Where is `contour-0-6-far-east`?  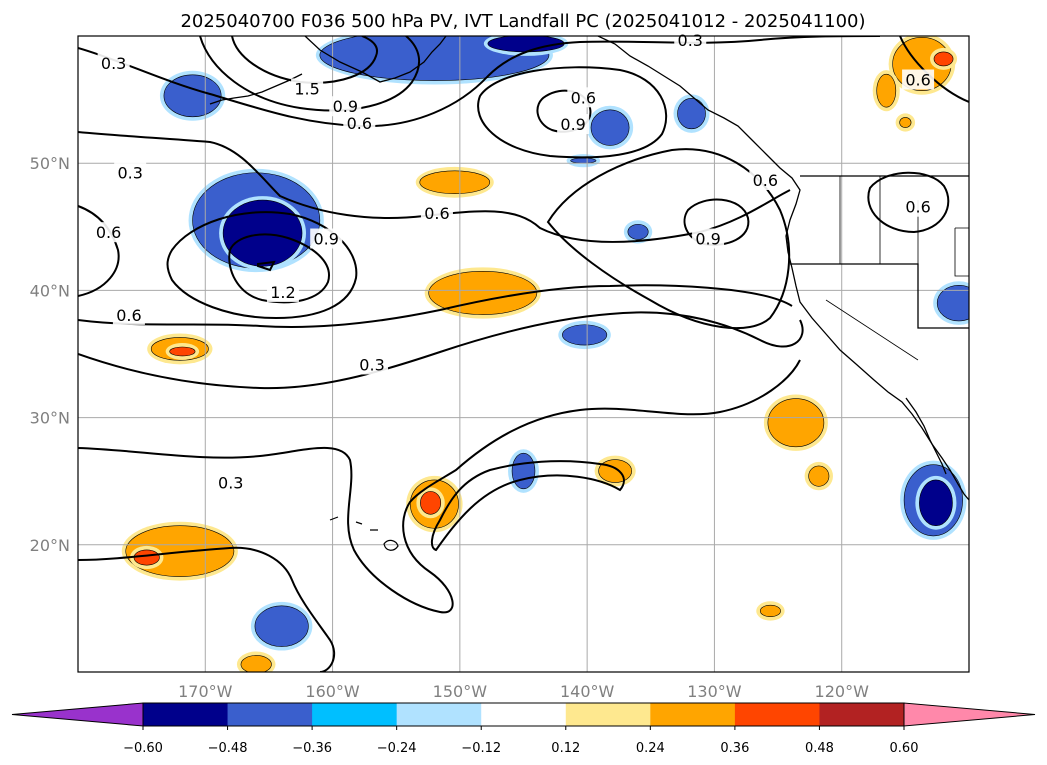
contour-0-6-far-east is located at coordinates (908, 202).